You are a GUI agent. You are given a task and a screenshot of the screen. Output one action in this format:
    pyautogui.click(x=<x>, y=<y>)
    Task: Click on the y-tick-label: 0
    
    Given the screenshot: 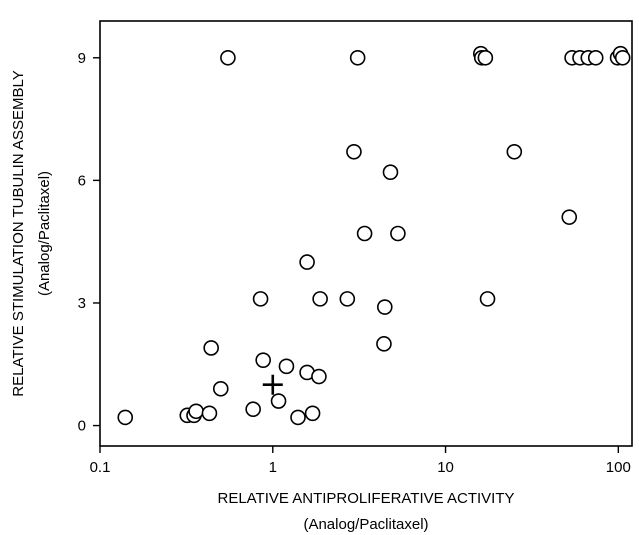 What is the action you would take?
    pyautogui.click(x=82, y=426)
    